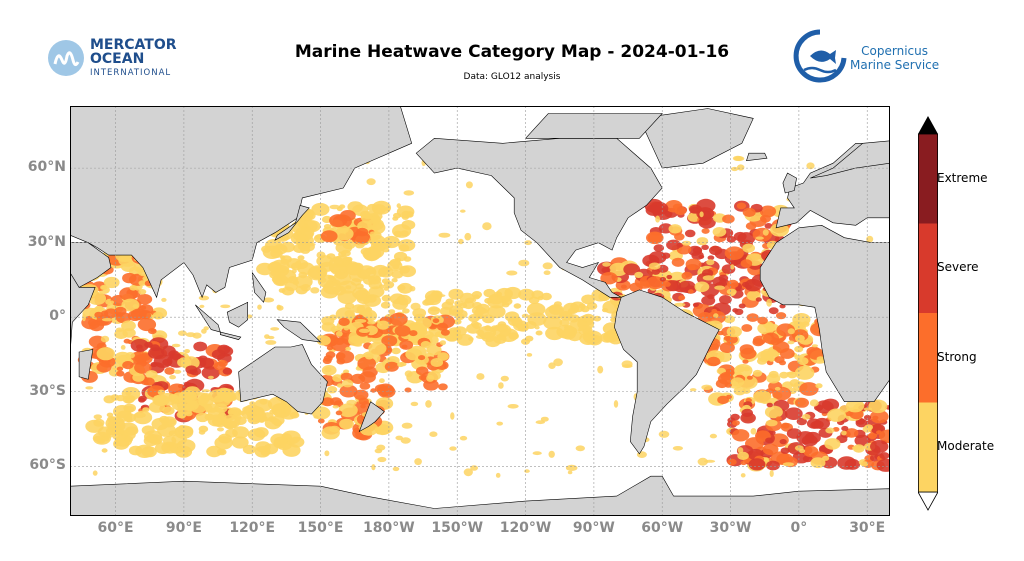 This screenshot has height=561, width=1024. What do you see at coordinates (593, 528) in the screenshot?
I see `x-tick-label: 90°W` at bounding box center [593, 528].